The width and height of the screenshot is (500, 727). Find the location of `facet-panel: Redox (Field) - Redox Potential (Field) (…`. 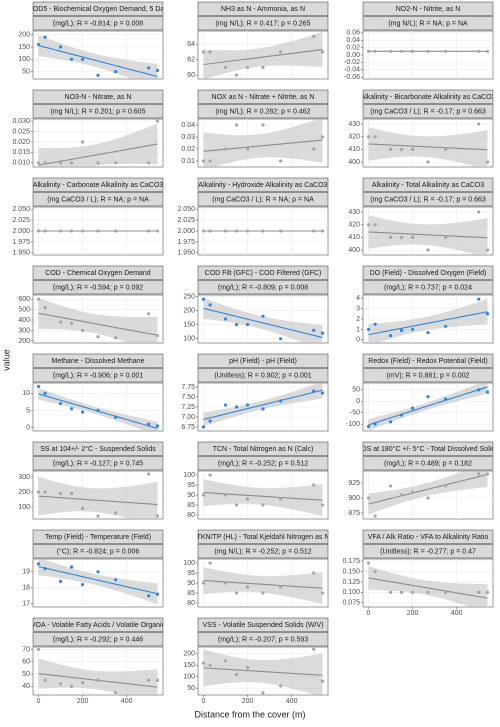

facet-panel: Redox (Field) - Redox Potential (Field) (… is located at coordinates (420, 392).